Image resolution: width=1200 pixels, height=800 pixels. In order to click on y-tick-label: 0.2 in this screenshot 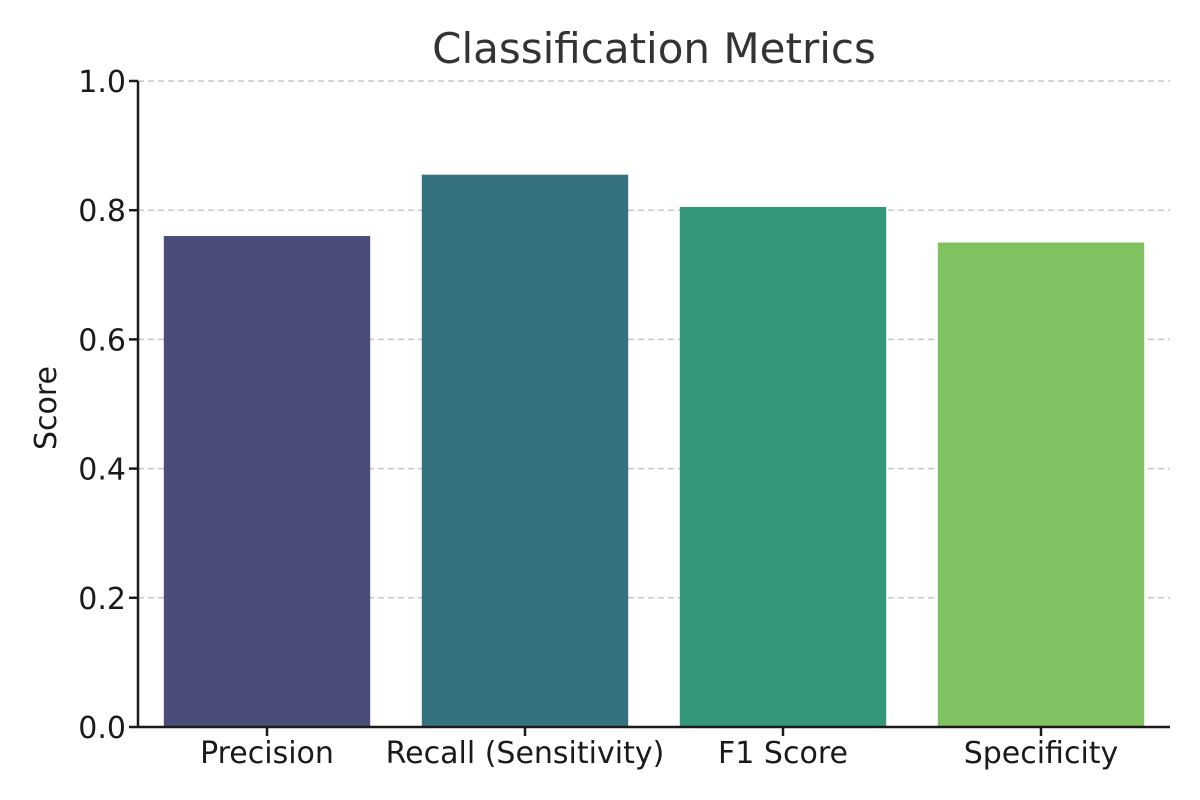, I will do `click(102, 599)`.